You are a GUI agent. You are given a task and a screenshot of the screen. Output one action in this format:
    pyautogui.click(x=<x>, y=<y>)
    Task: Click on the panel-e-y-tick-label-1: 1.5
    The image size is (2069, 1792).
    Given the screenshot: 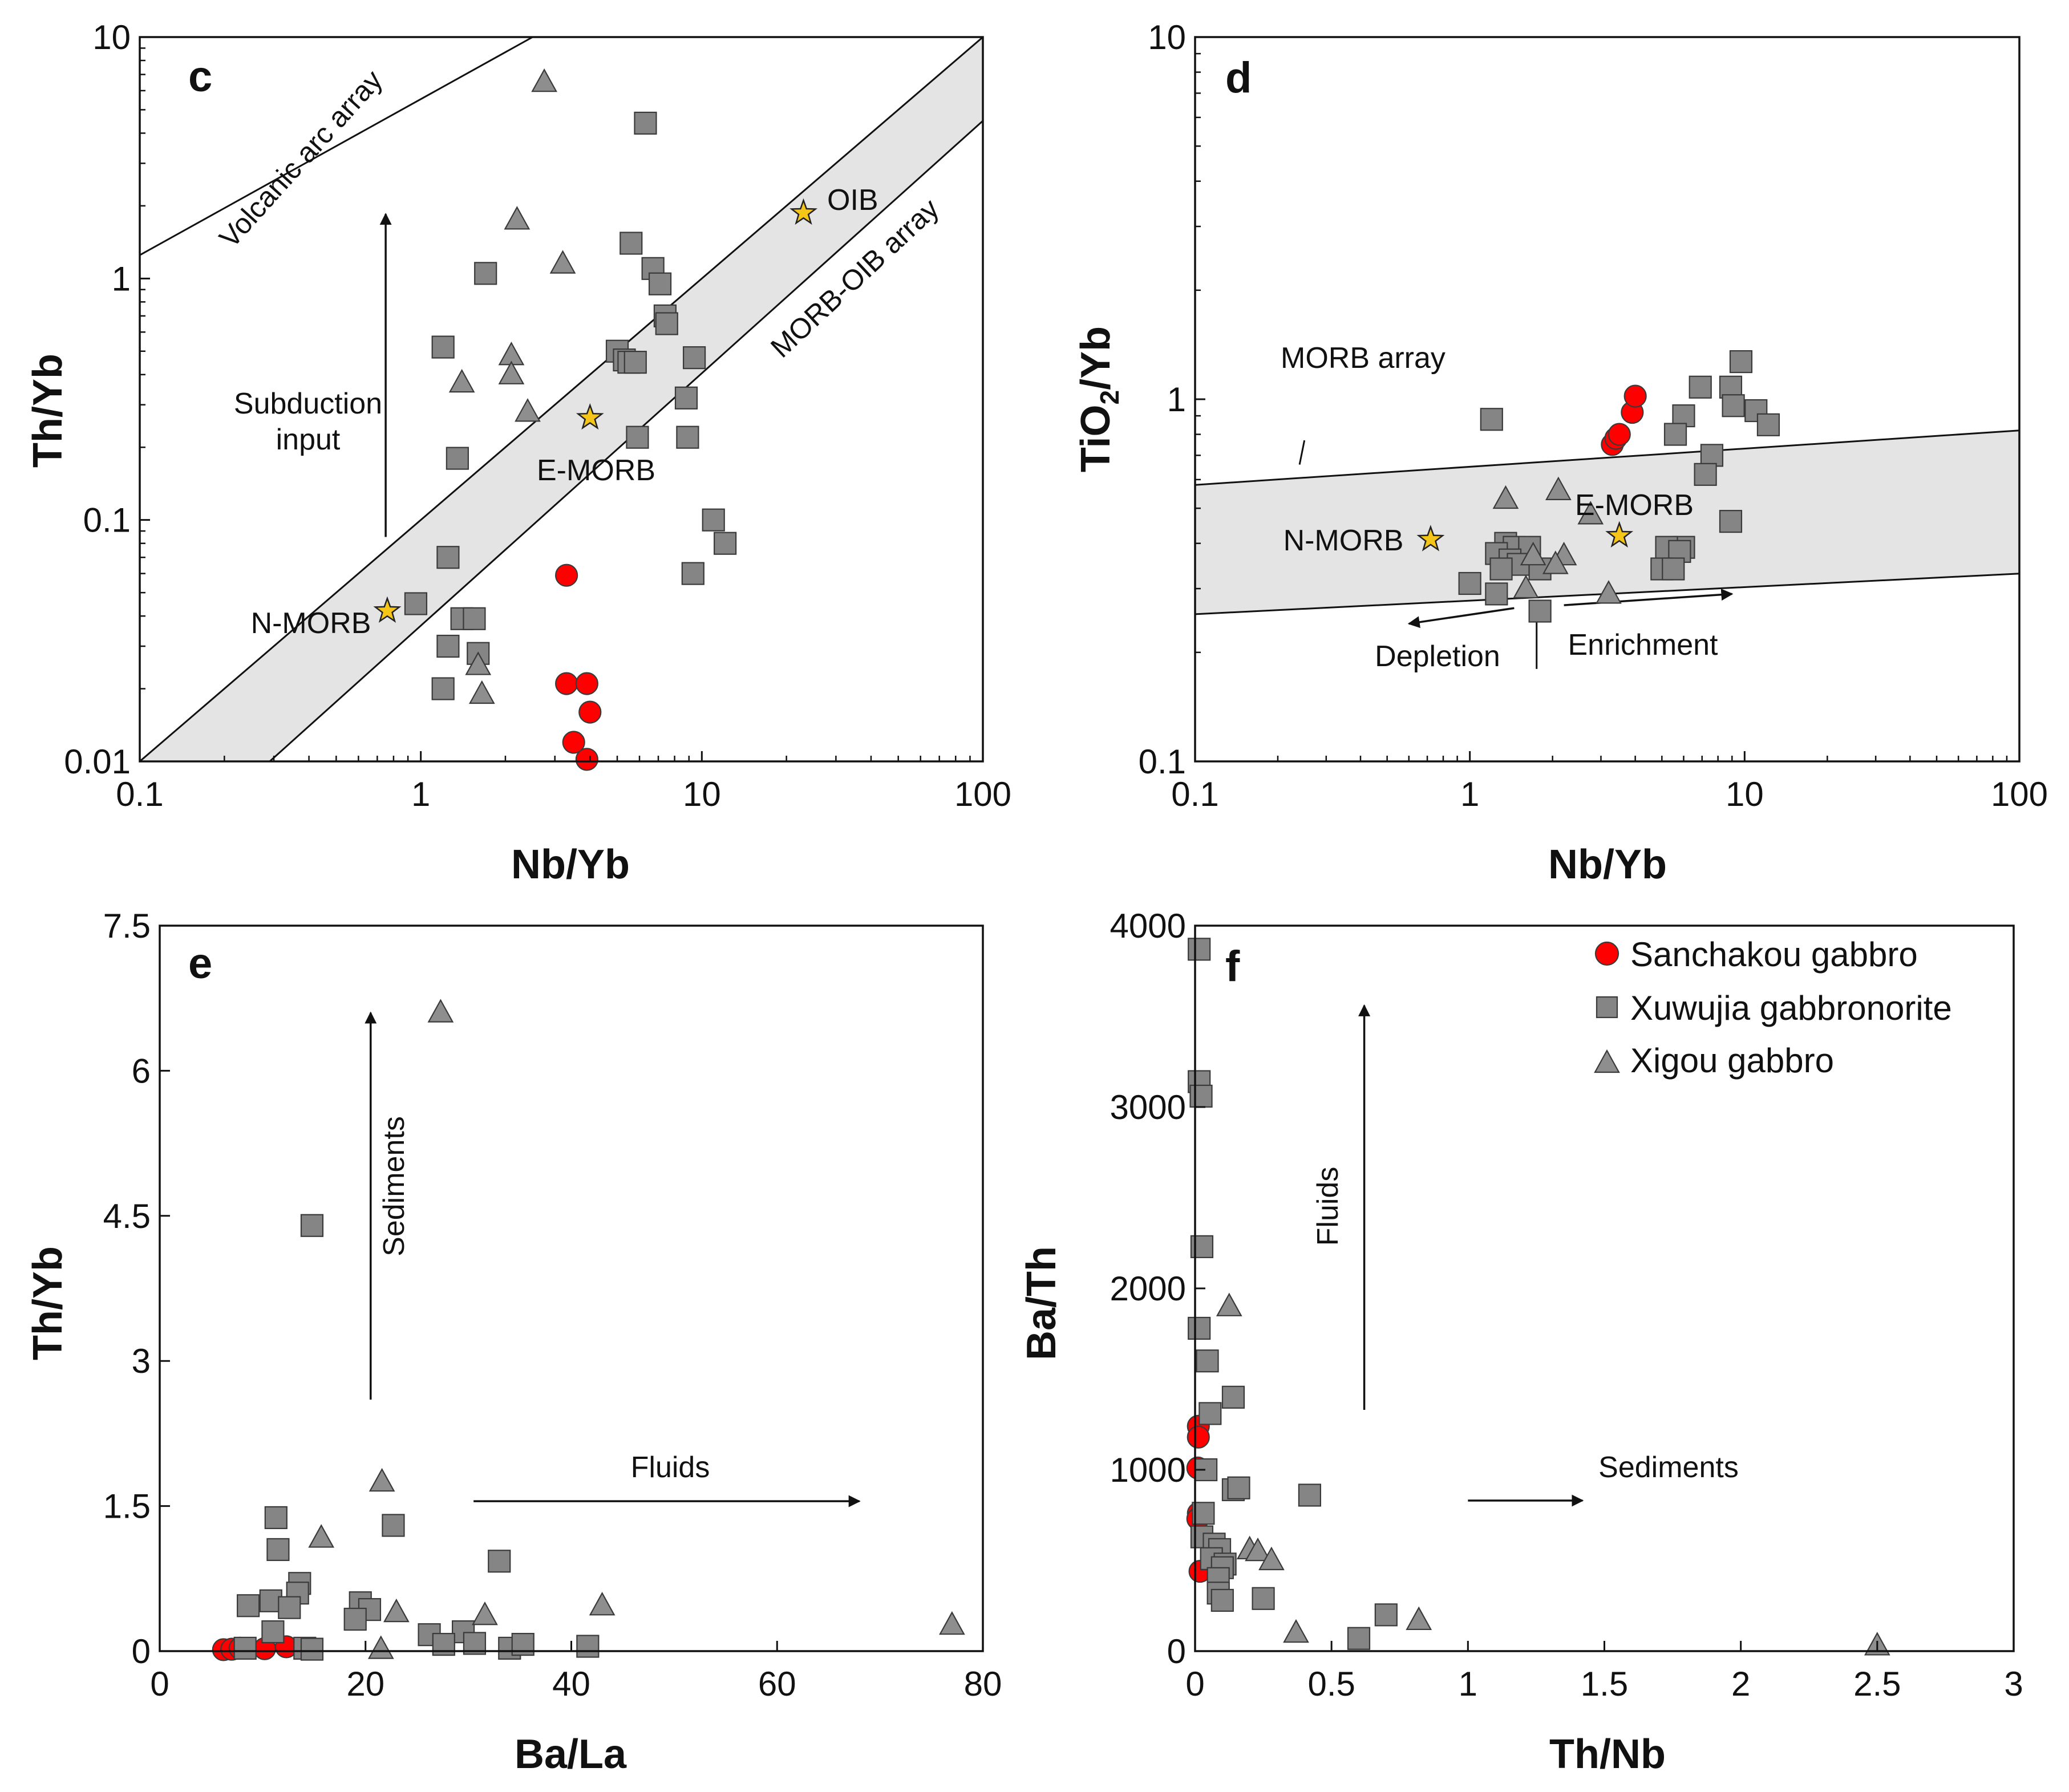 What is the action you would take?
    pyautogui.click(x=127, y=1506)
    